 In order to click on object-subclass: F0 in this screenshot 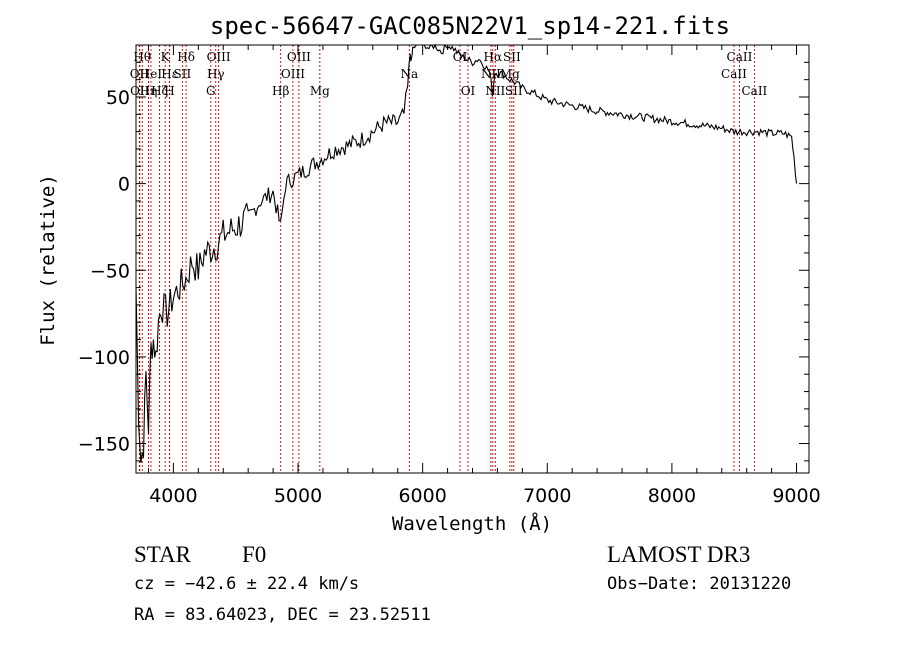, I will do `click(254, 554)`.